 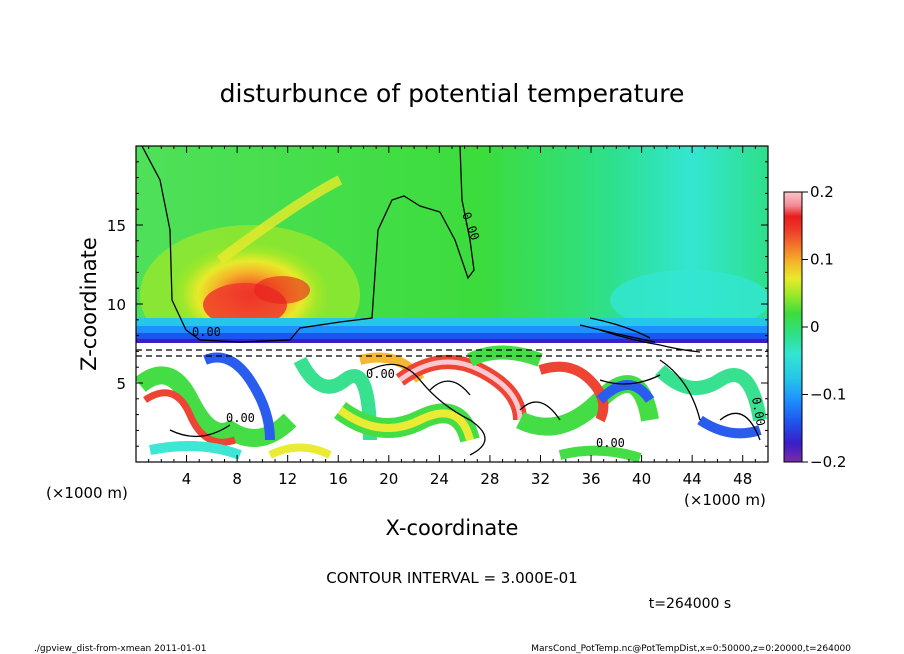 What do you see at coordinates (116, 305) in the screenshot?
I see `y-tick-label: 10` at bounding box center [116, 305].